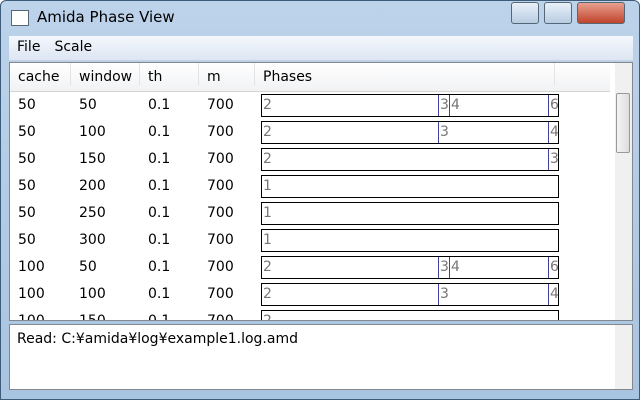 The image size is (640, 400). Describe the element at coordinates (601, 13) in the screenshot. I see `close-button` at that location.